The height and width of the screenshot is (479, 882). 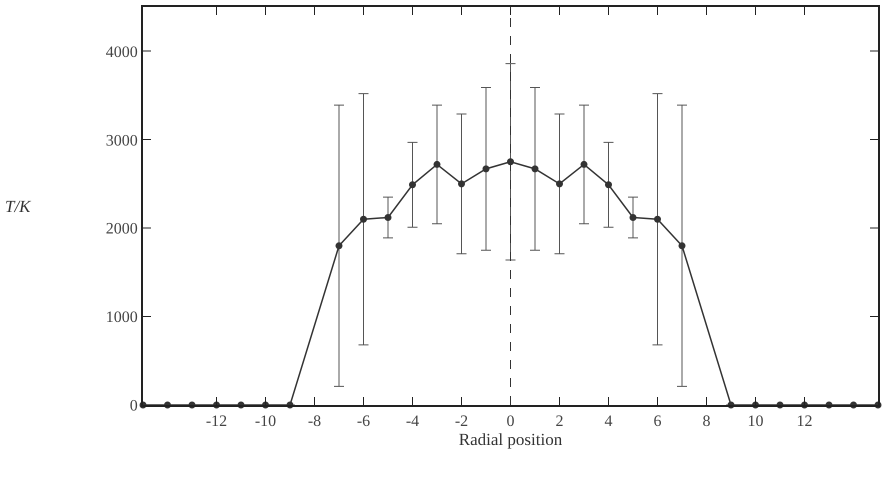 I want to click on x-tick-label: 8, so click(x=706, y=421).